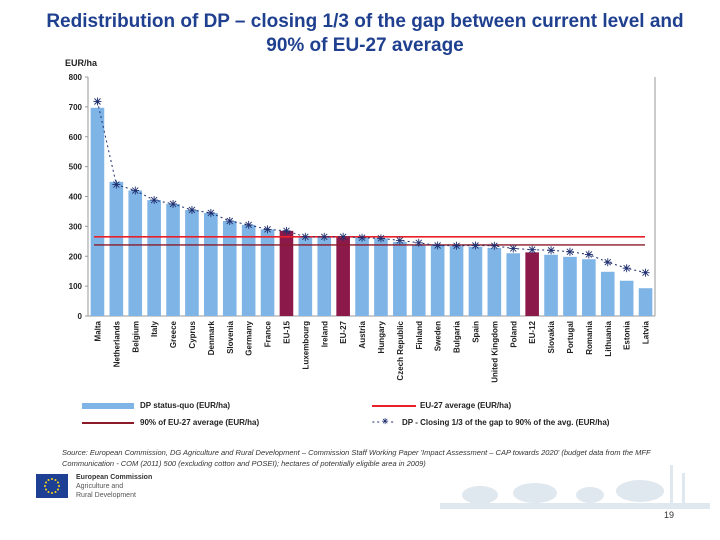  I want to click on farm-animals-decoration, so click(575, 487).